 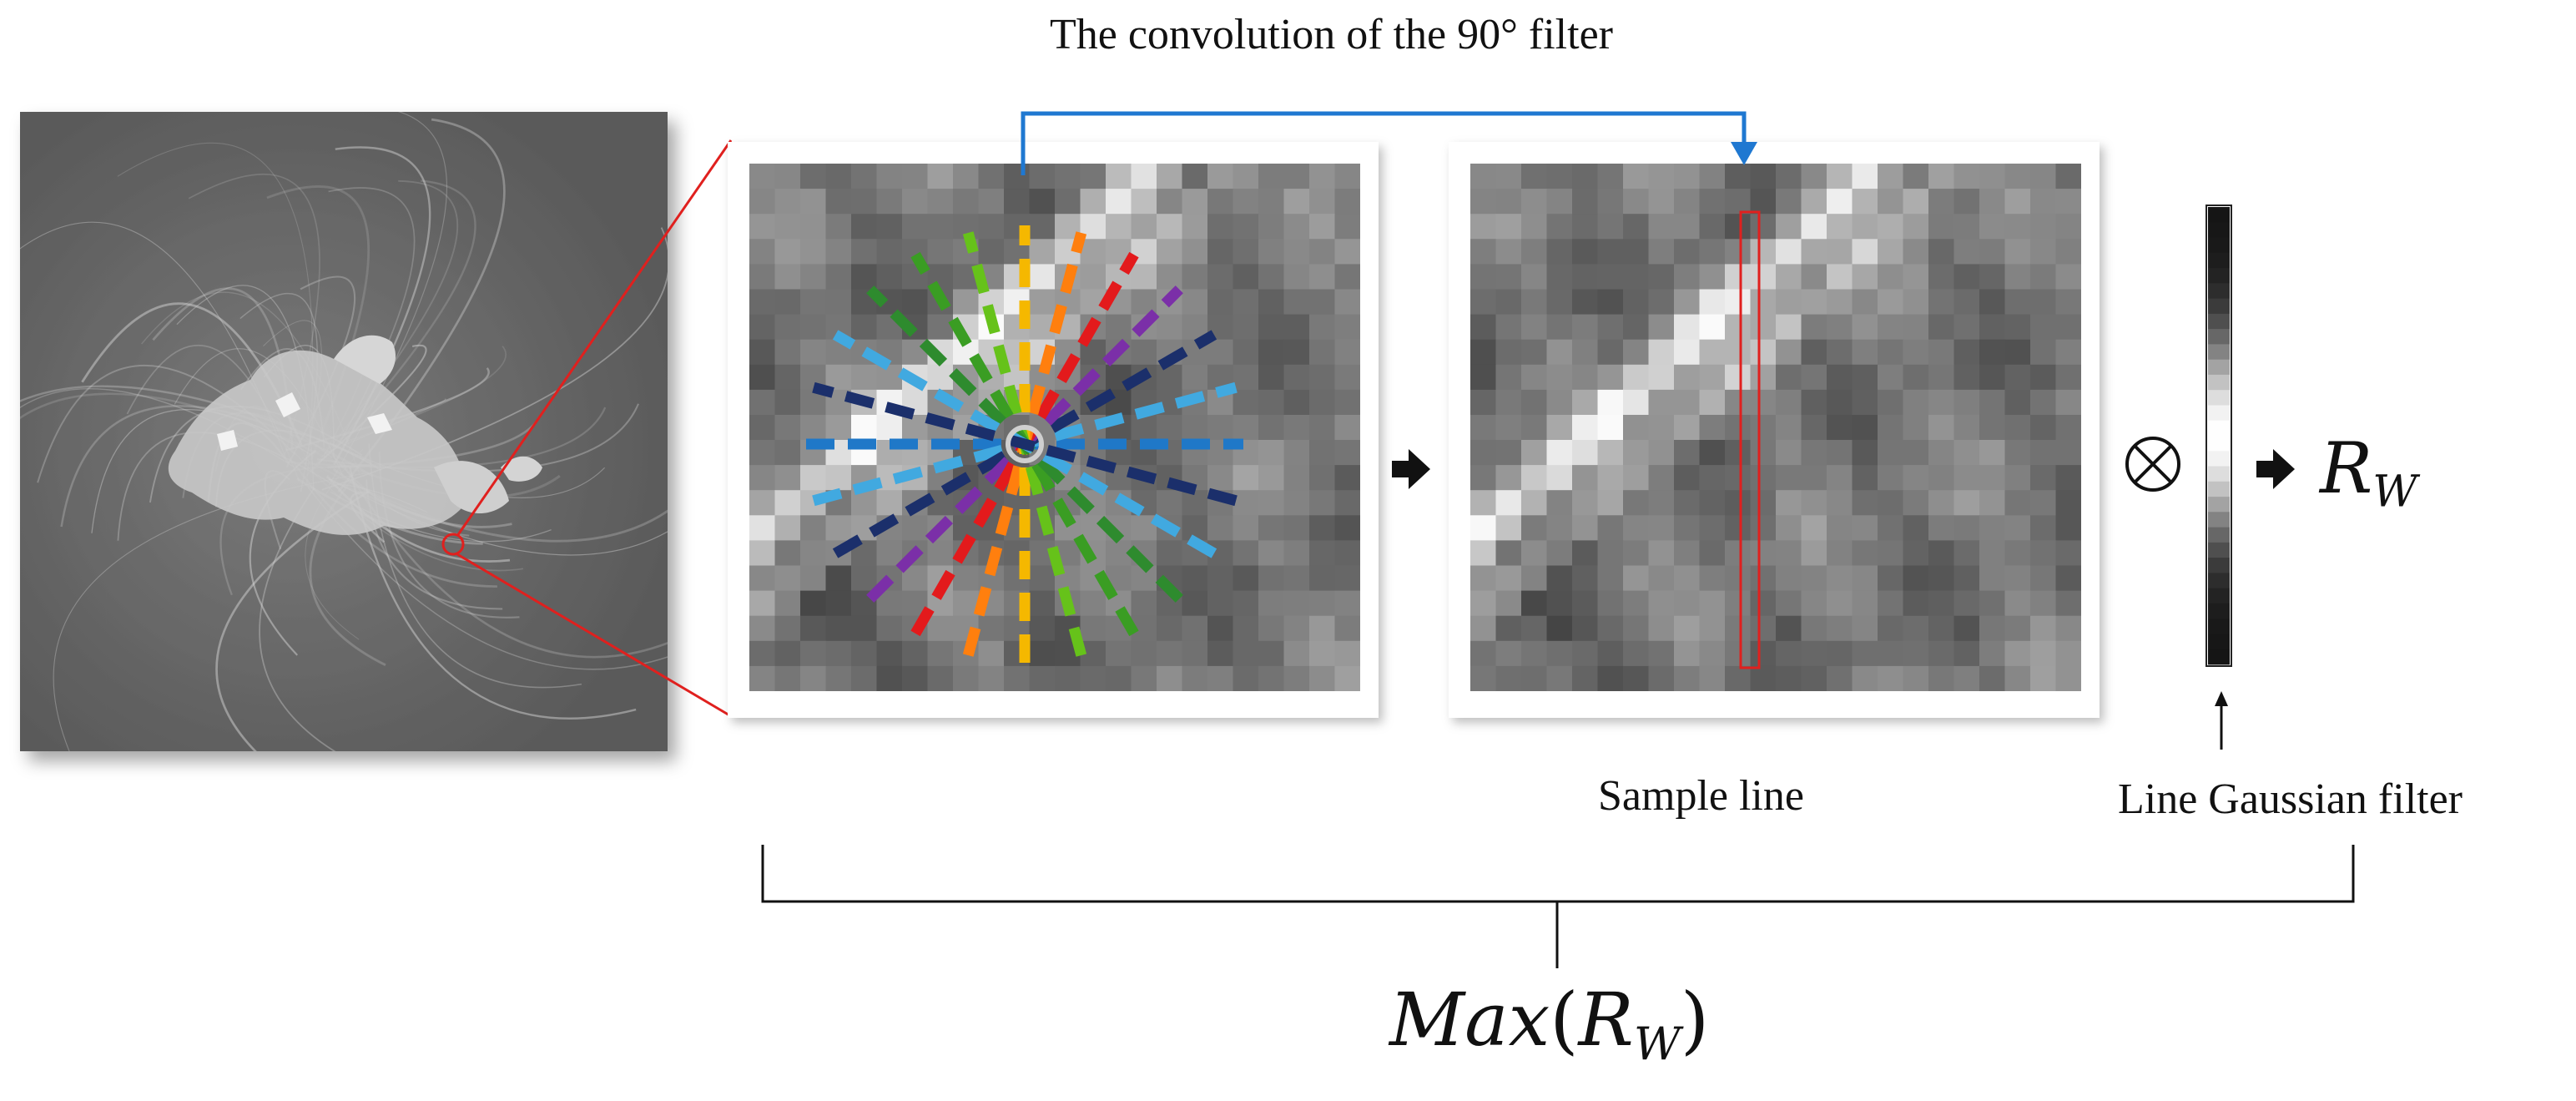 What do you see at coordinates (1750, 440) in the screenshot?
I see `sample-line-box` at bounding box center [1750, 440].